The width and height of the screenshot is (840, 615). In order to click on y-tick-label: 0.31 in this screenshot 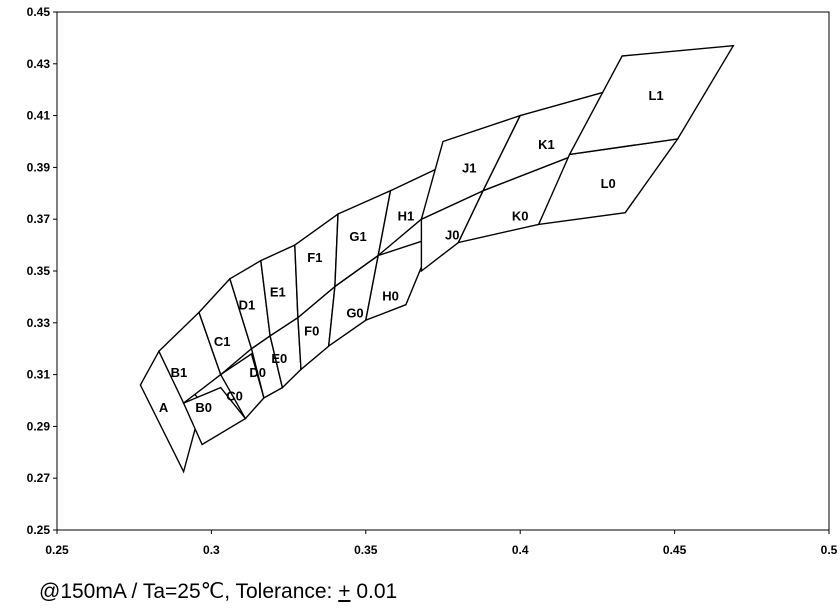, I will do `click(39, 375)`.